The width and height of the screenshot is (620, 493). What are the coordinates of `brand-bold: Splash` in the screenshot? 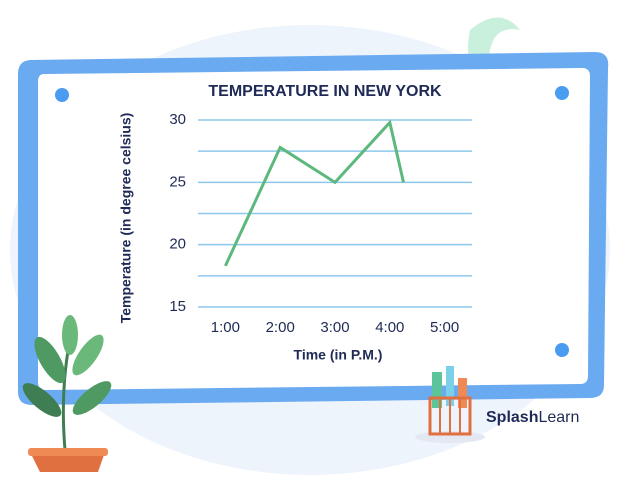 It's located at (512, 417).